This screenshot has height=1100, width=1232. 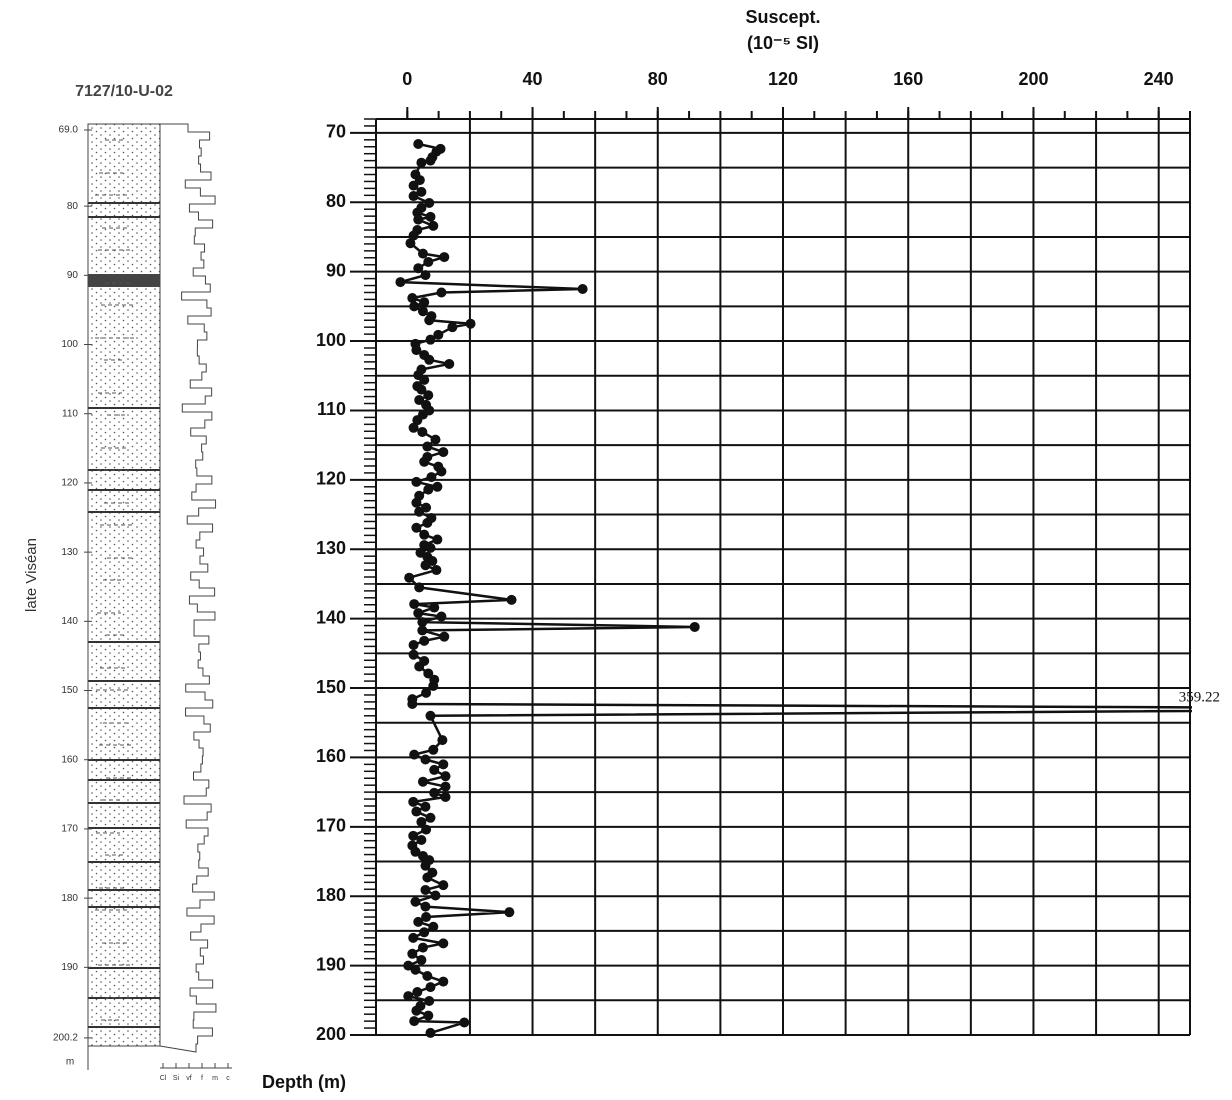 I want to click on y-tick-label: 110, so click(x=331, y=409).